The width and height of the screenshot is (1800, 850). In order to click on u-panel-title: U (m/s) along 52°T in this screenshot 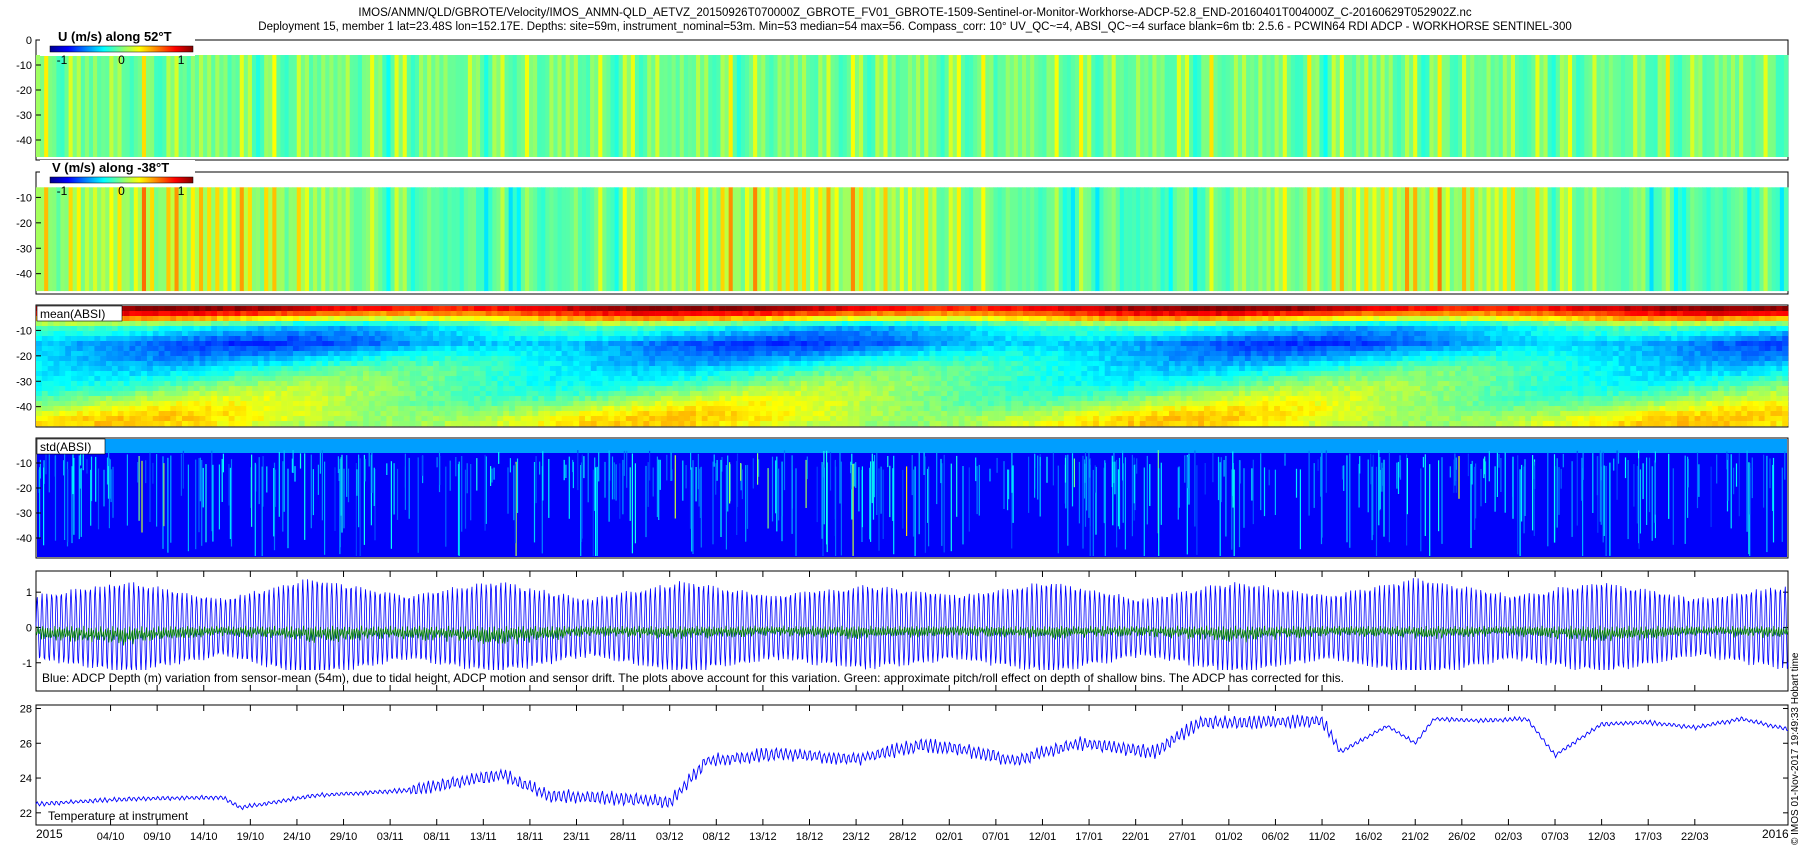, I will do `click(115, 36)`.